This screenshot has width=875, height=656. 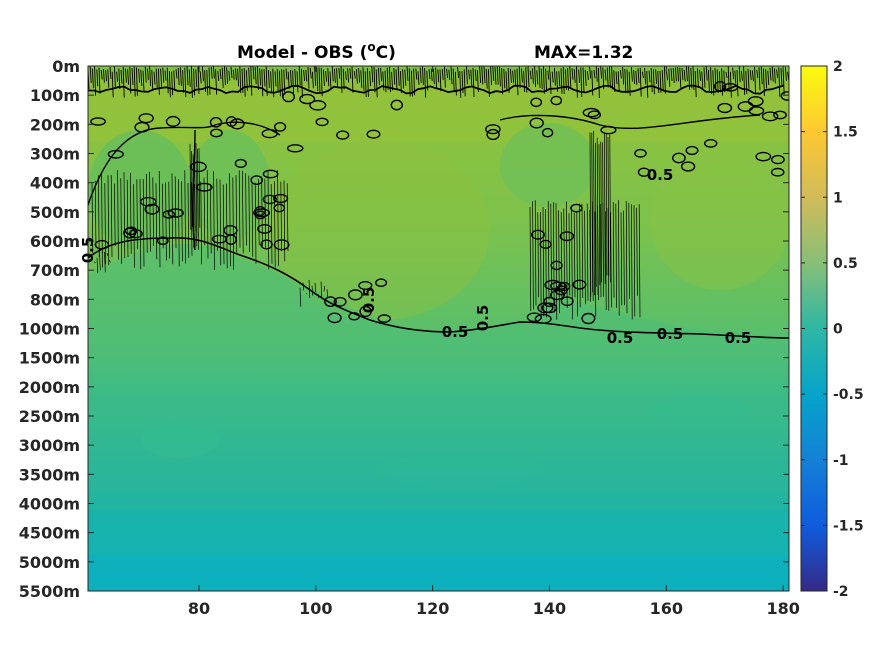 What do you see at coordinates (436, 89) in the screenshot?
I see `contour-100m` at bounding box center [436, 89].